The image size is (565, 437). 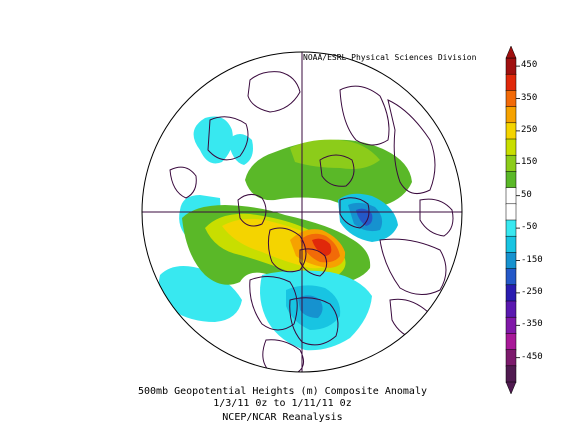 What do you see at coordinates (532, 291) in the screenshot?
I see `colorbar-tick-label: -250` at bounding box center [532, 291].